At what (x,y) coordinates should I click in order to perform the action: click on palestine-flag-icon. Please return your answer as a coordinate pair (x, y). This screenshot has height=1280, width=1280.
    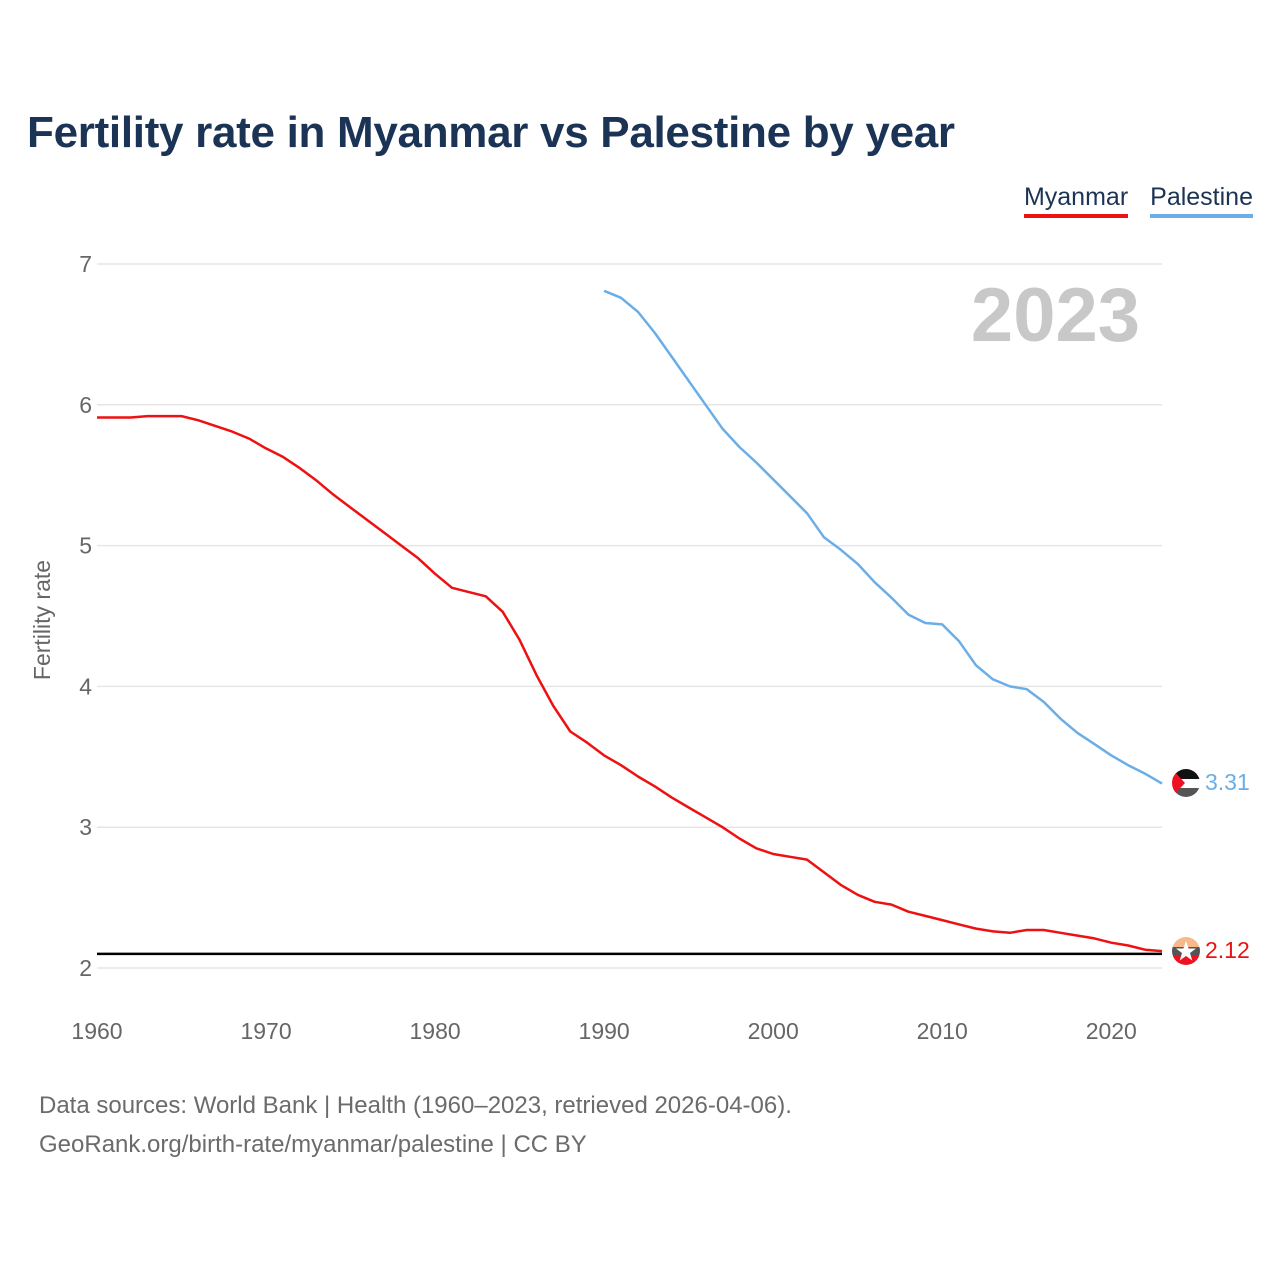
    Looking at the image, I should click on (1186, 783).